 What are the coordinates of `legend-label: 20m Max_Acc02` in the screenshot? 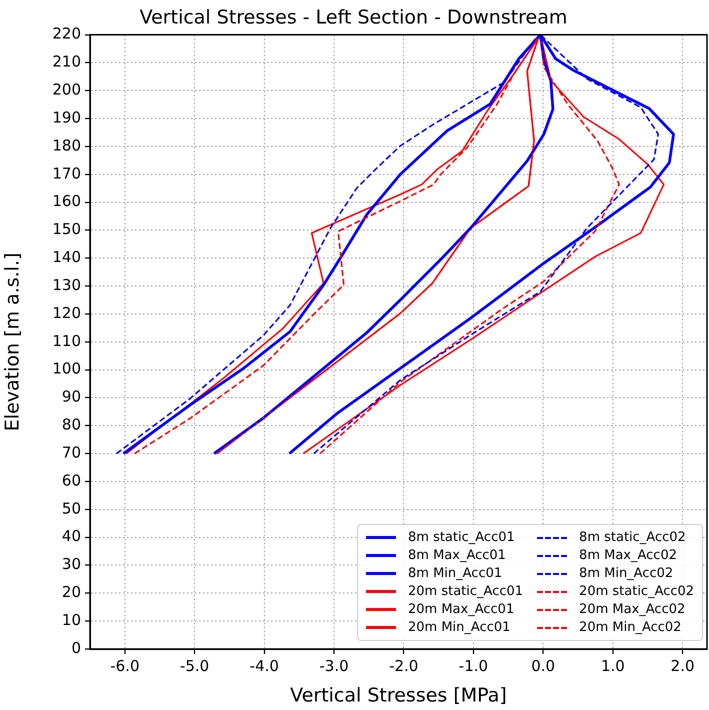 It's located at (632, 609).